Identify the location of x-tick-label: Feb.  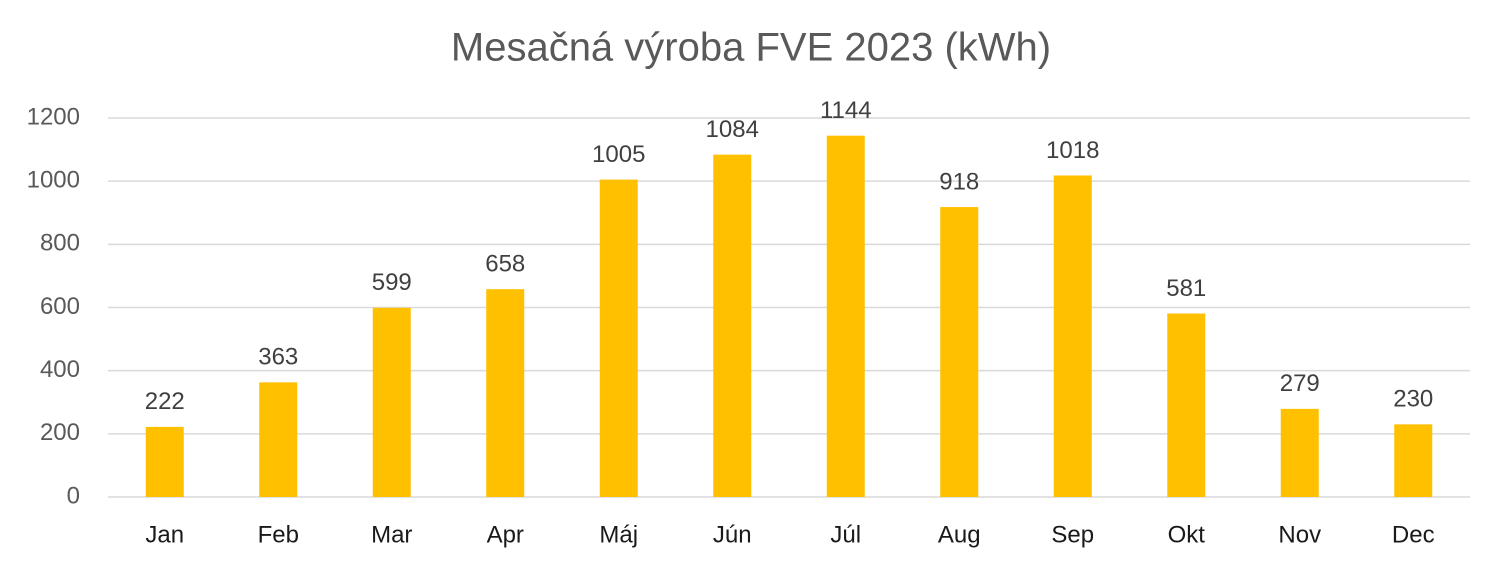
(278, 534).